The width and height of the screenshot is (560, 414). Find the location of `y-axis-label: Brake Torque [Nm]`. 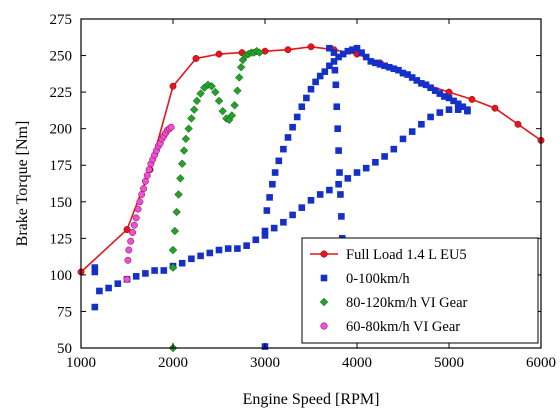

y-axis-label: Brake Torque [Nm] is located at coordinates (22, 184).